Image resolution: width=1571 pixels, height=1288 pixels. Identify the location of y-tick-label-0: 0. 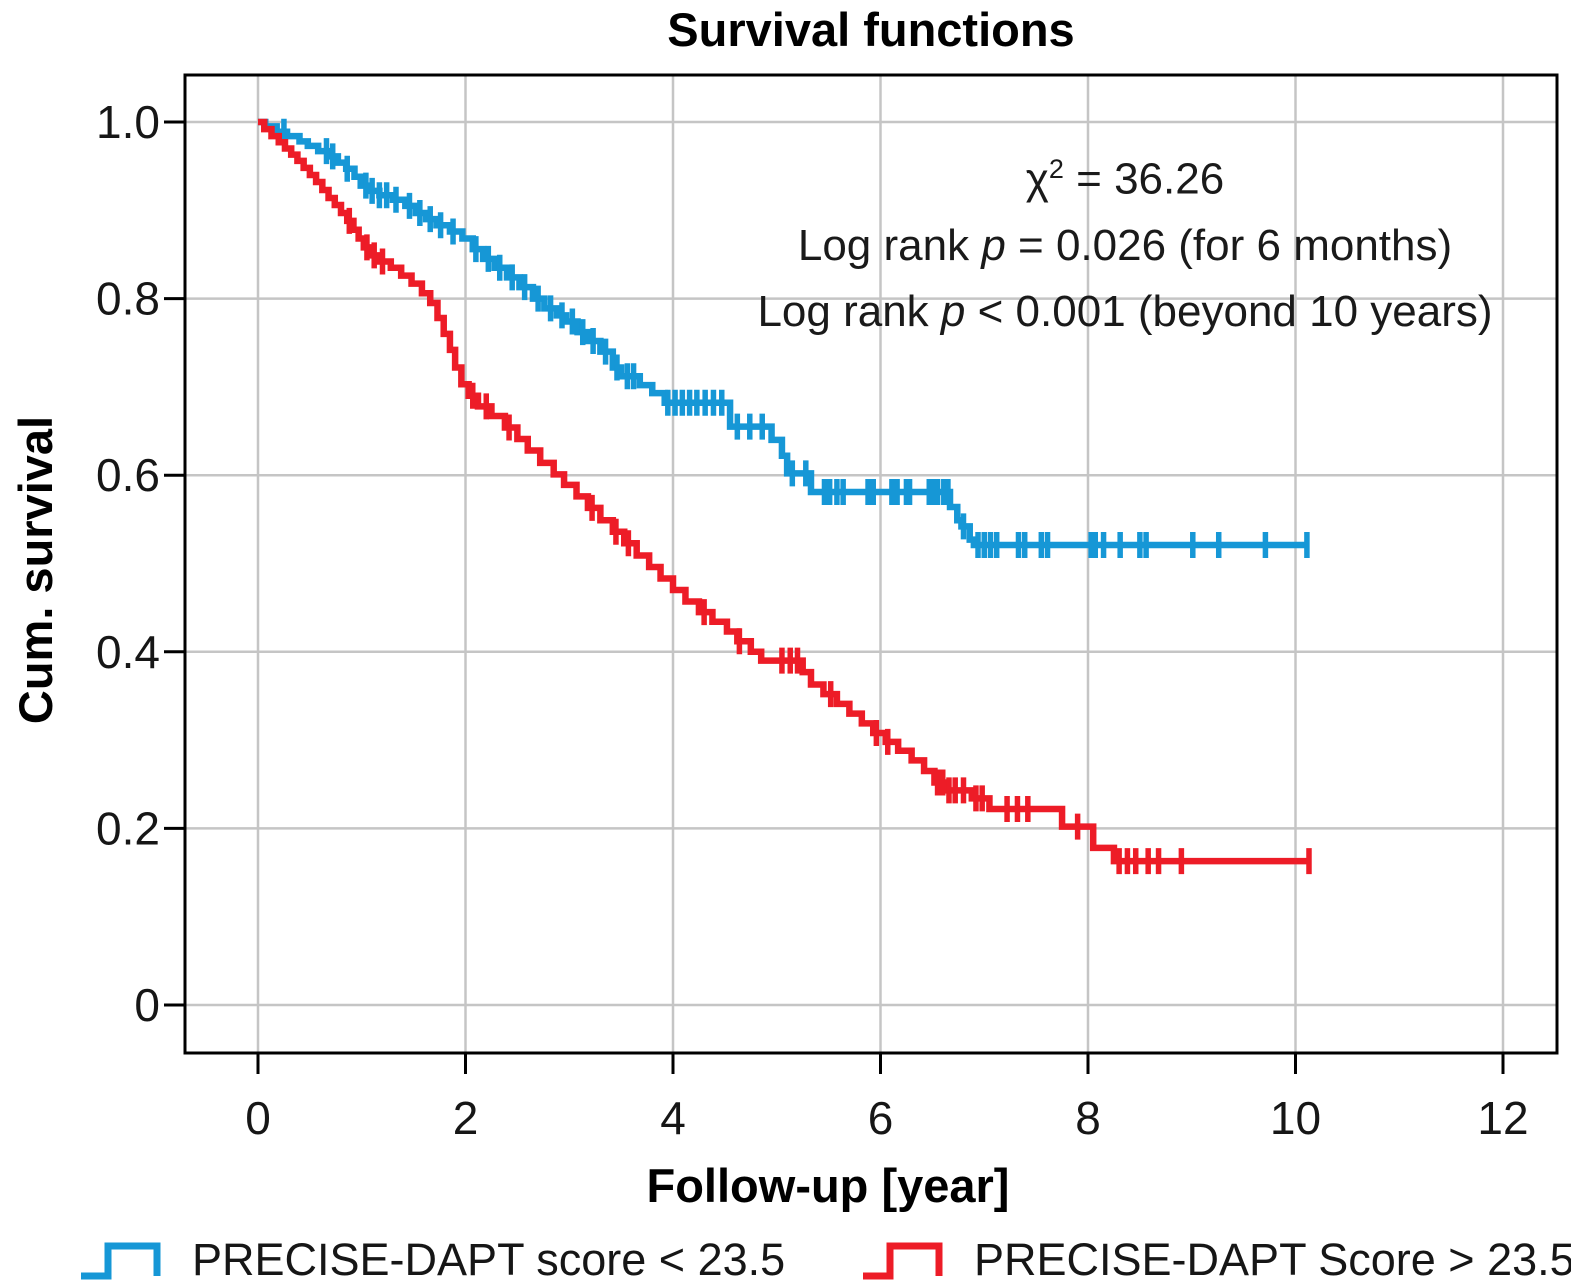
(147, 1005).